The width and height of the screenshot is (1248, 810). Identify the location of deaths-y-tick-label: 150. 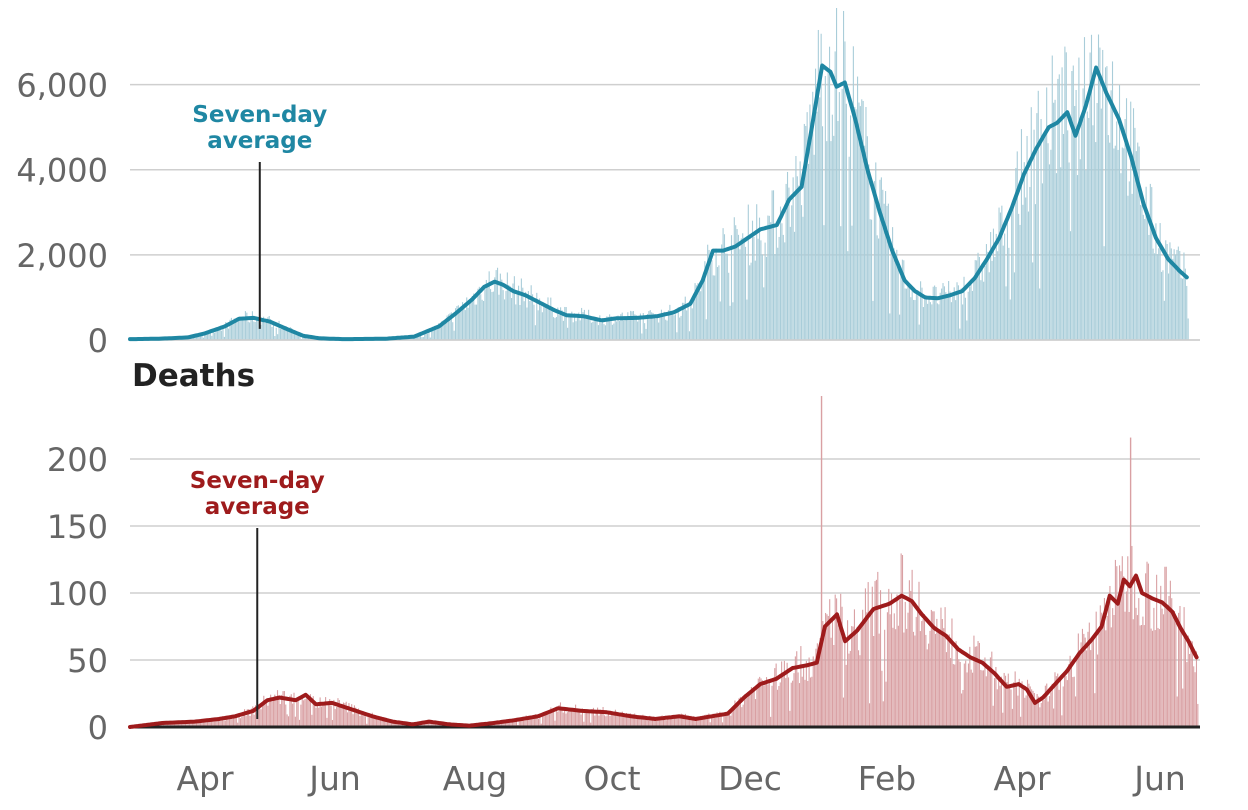
(77, 527).